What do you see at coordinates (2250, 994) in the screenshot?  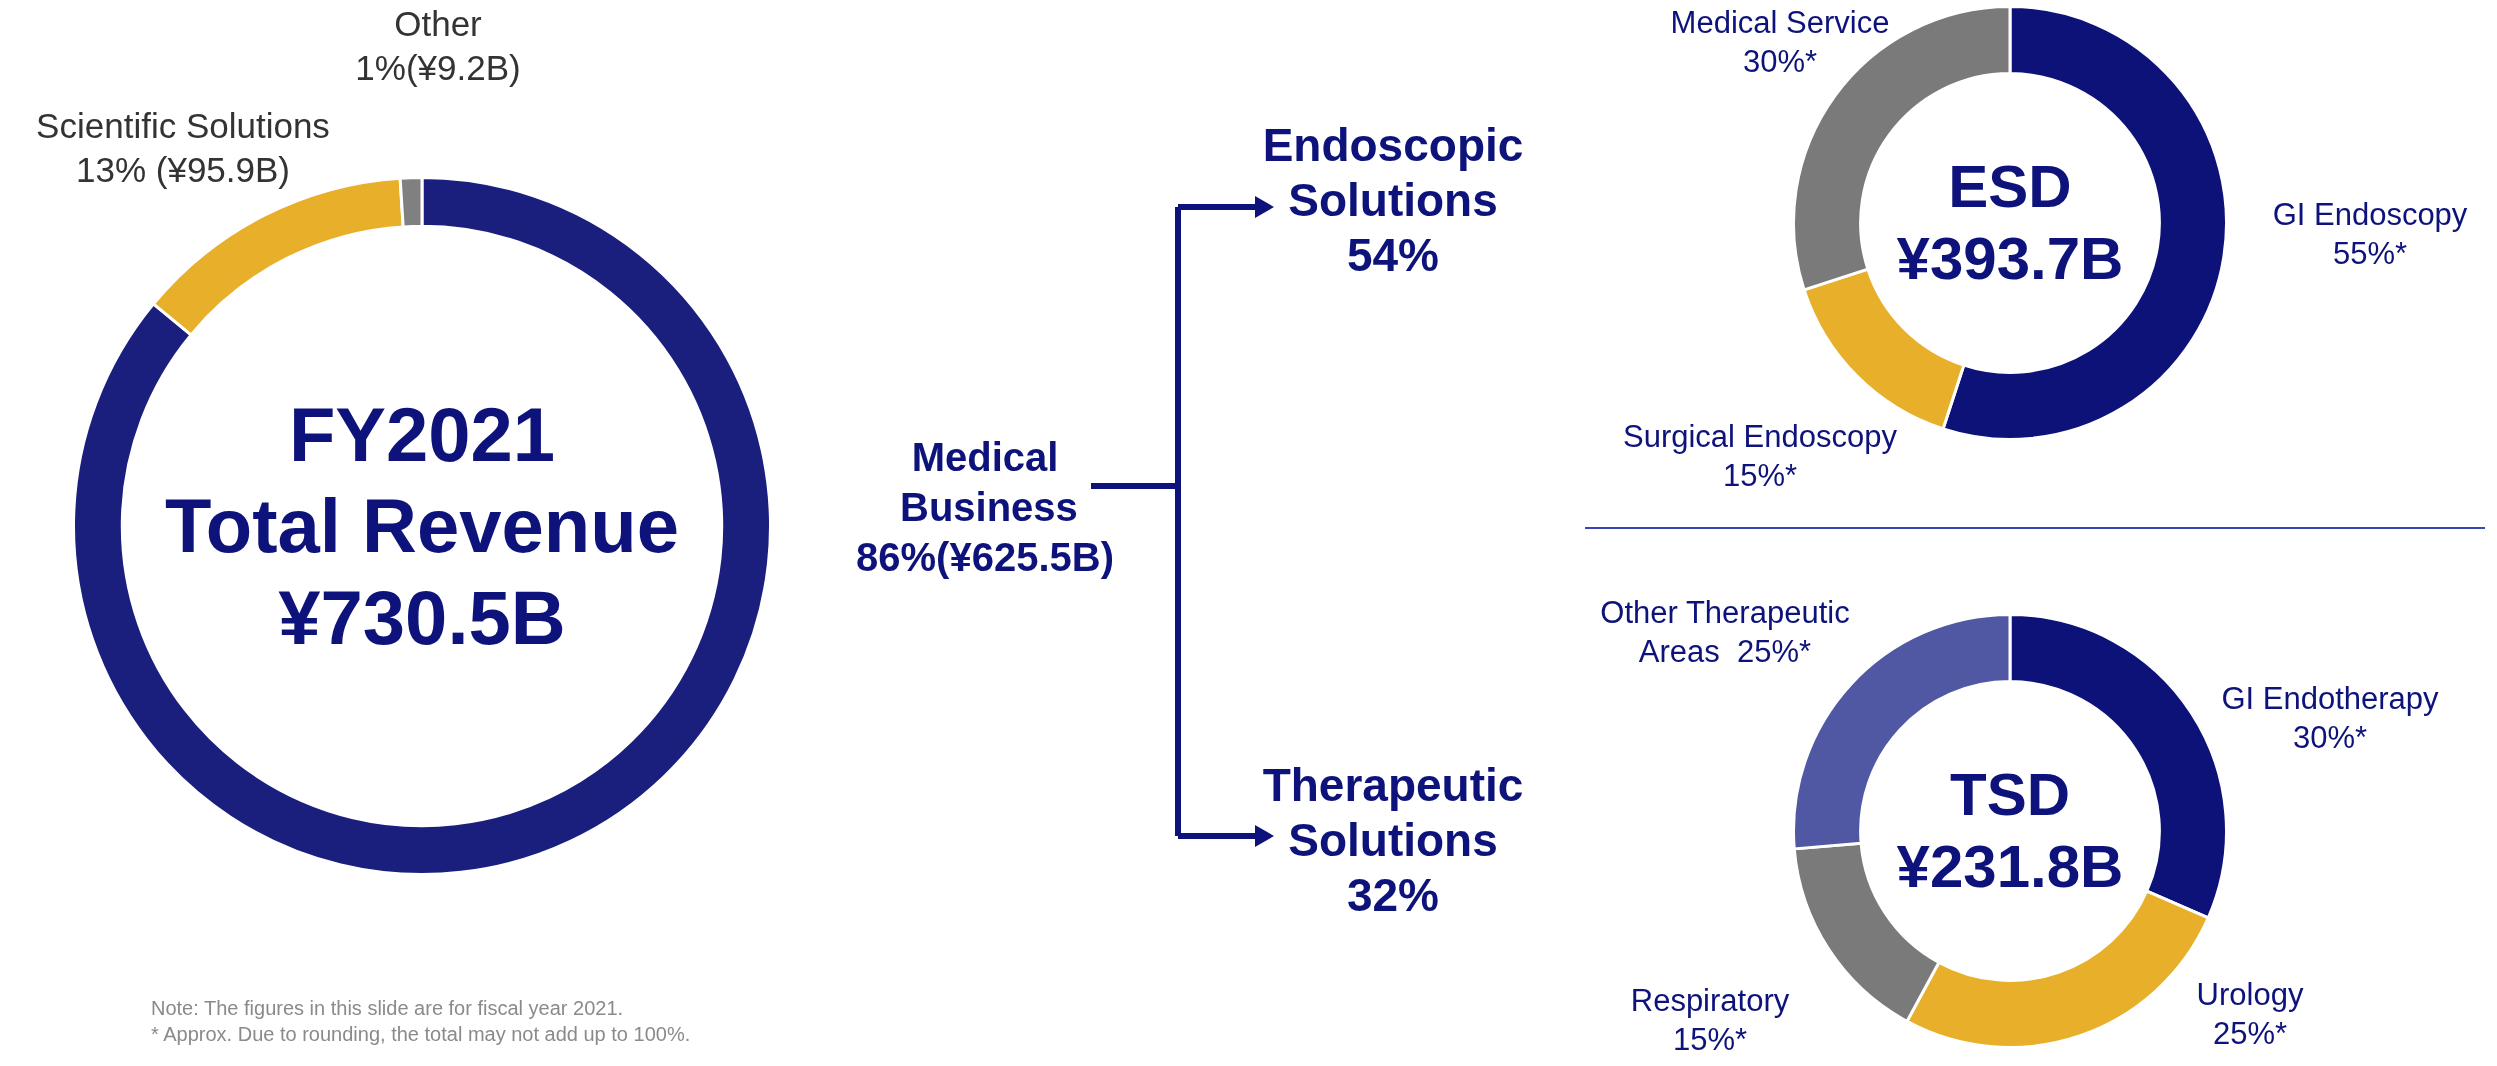 I see `slice-label: Urology` at bounding box center [2250, 994].